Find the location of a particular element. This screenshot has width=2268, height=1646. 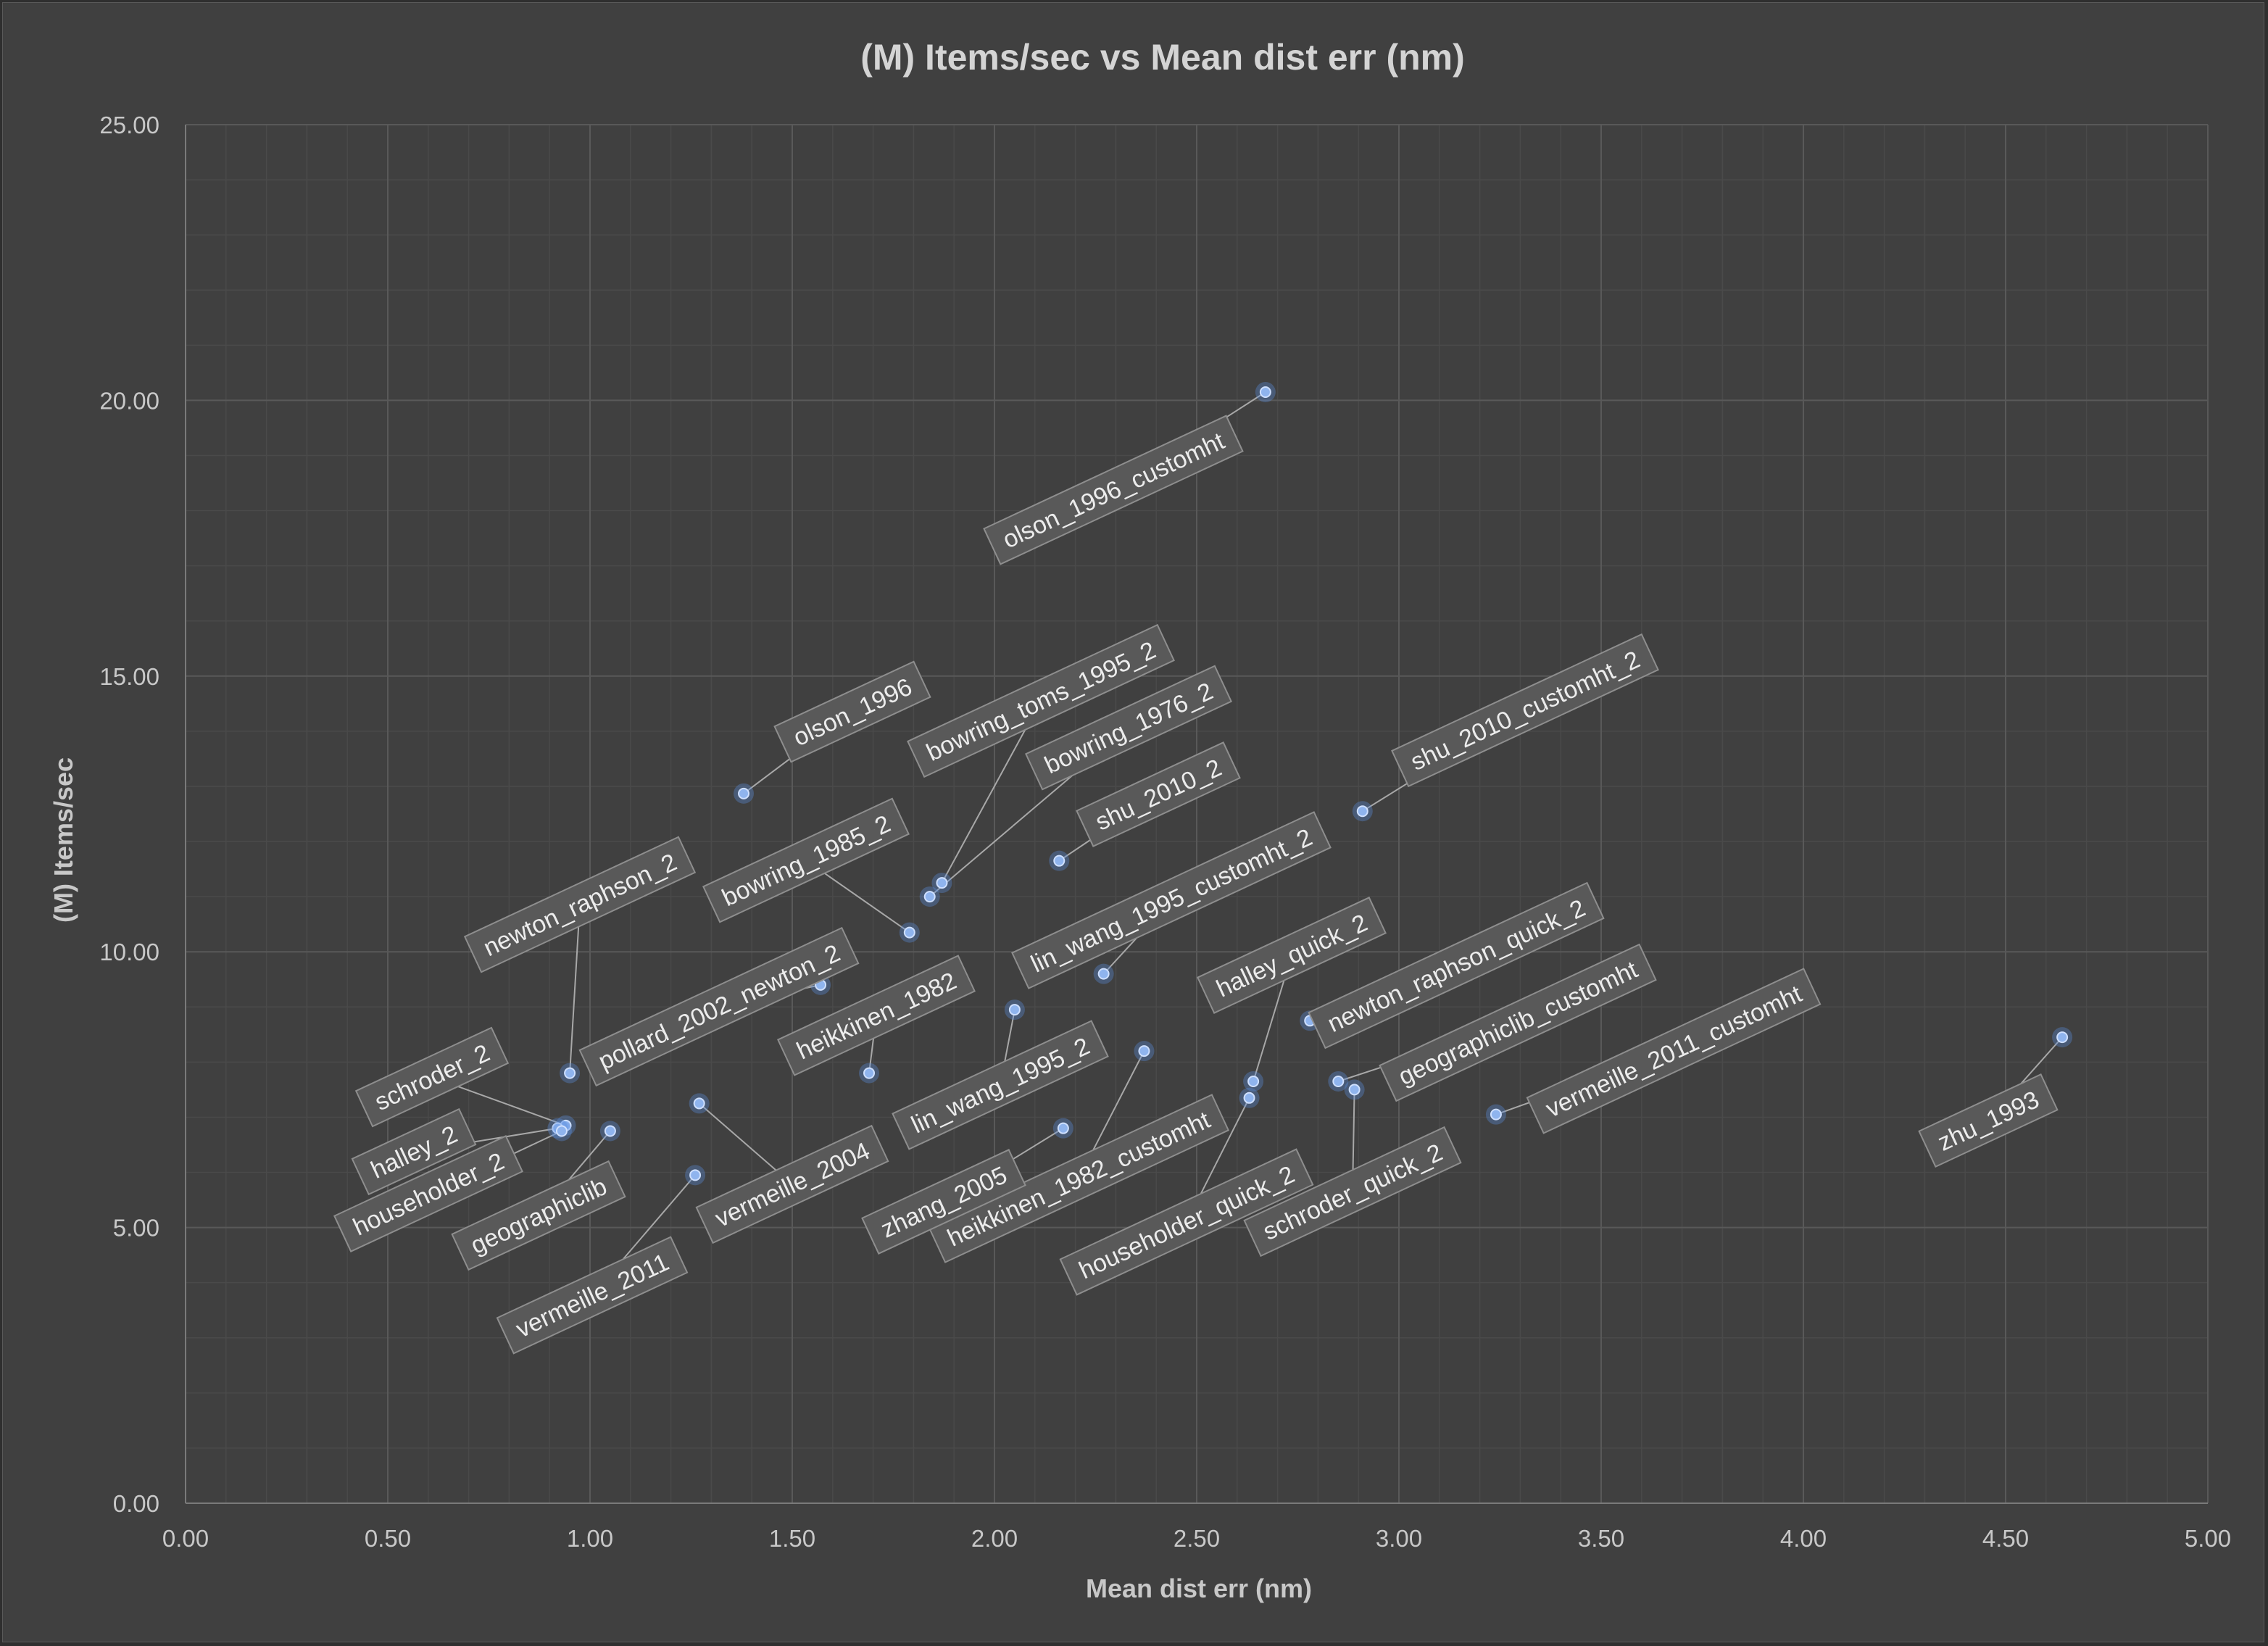

data-label-text: halley_quick_2 is located at coordinates (1291, 956).